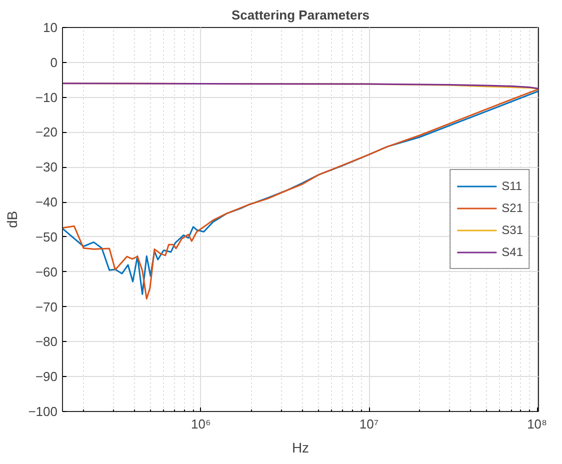 This screenshot has height=464, width=562. What do you see at coordinates (46, 306) in the screenshot?
I see `y-tick-label: −70` at bounding box center [46, 306].